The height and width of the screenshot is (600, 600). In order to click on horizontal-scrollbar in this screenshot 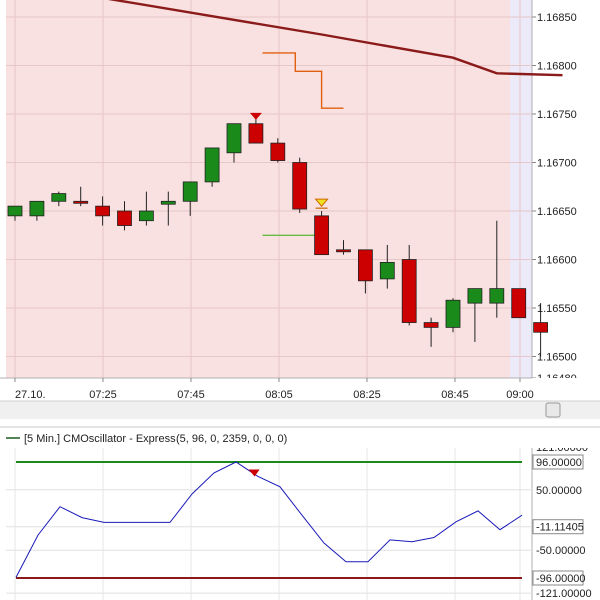, I will do `click(300, 414)`.